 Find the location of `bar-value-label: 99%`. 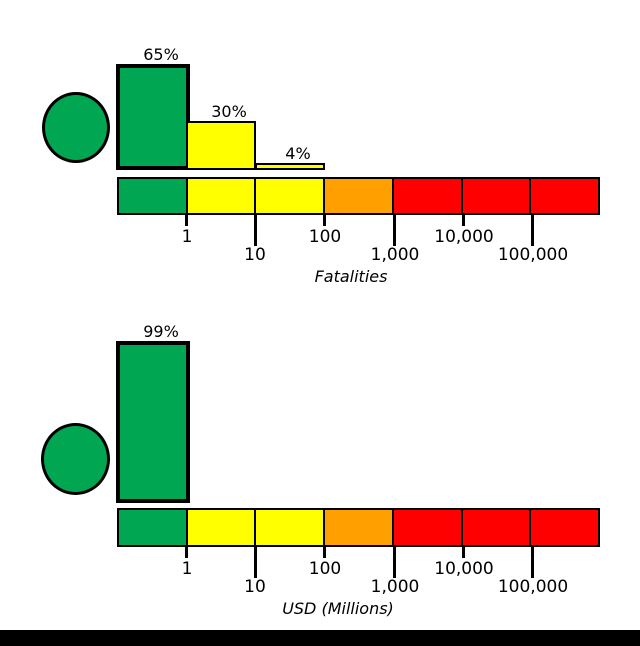

bar-value-label: 99% is located at coordinates (161, 331).